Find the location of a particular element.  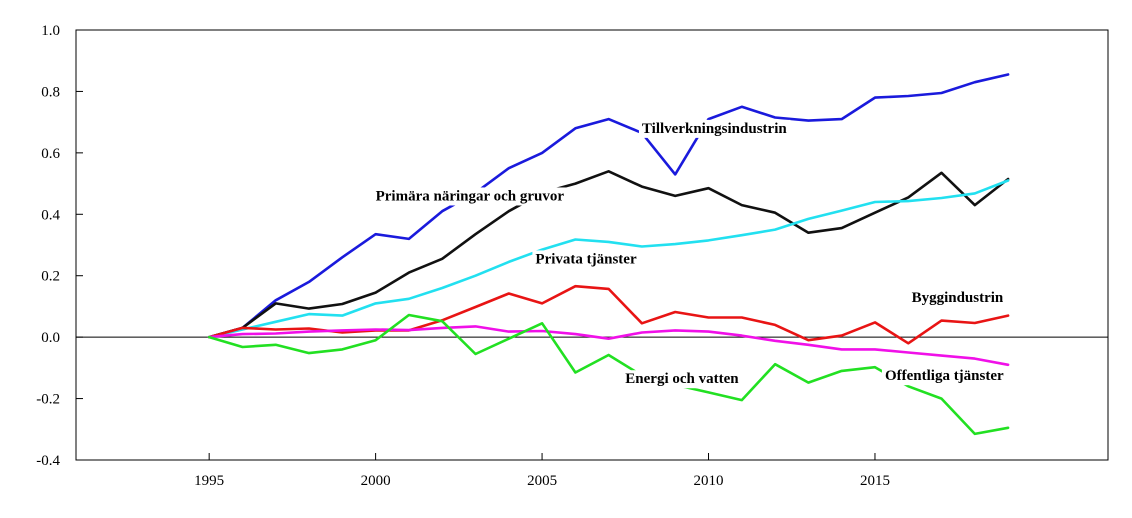

y-tick-label: -0.2 is located at coordinates (48, 400).